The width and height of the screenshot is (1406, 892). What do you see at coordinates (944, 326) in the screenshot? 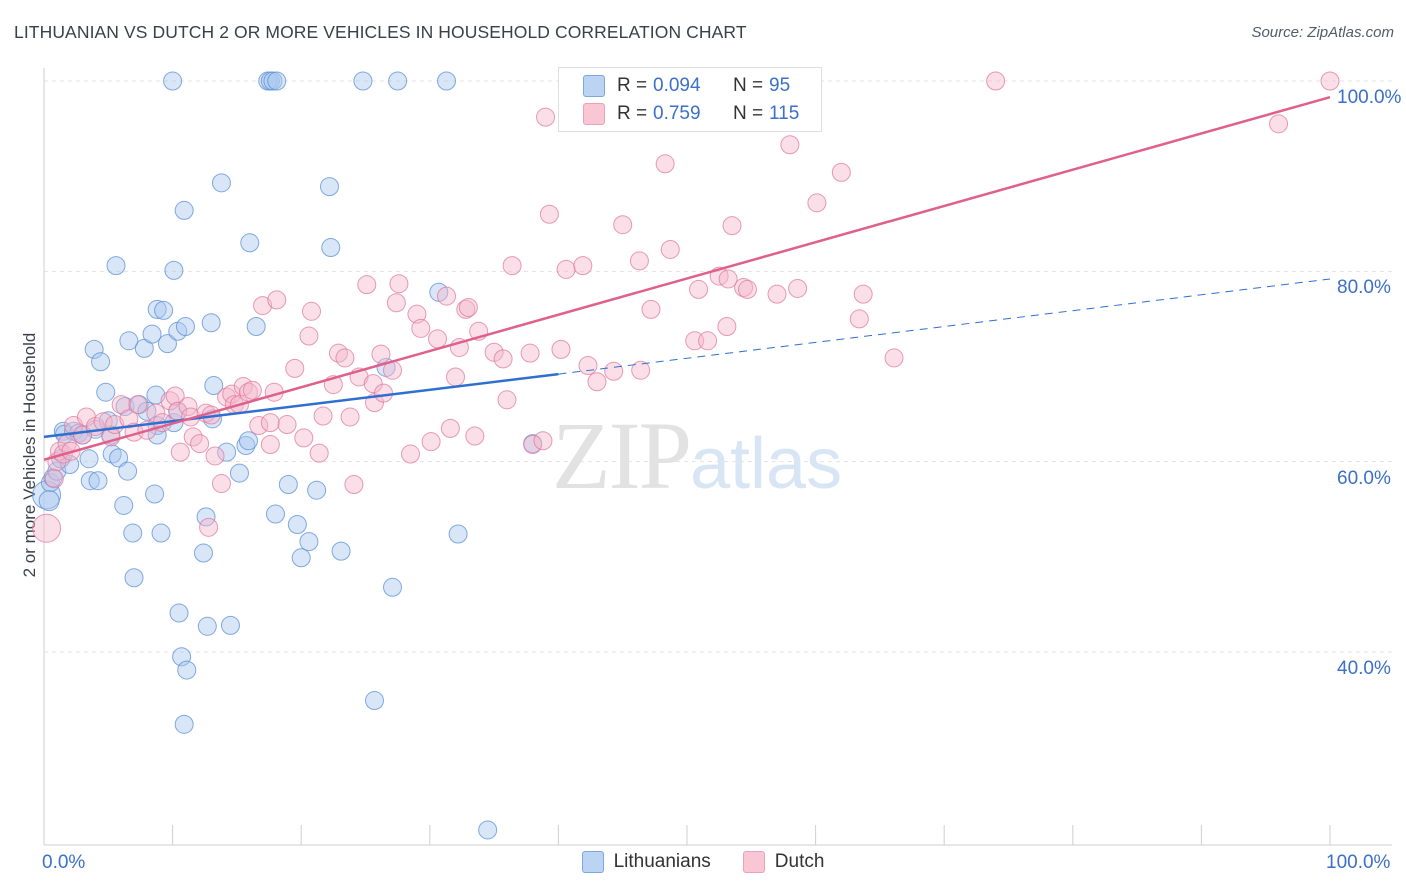
I see `trend-line-lithuanians-extrapolated` at bounding box center [944, 326].